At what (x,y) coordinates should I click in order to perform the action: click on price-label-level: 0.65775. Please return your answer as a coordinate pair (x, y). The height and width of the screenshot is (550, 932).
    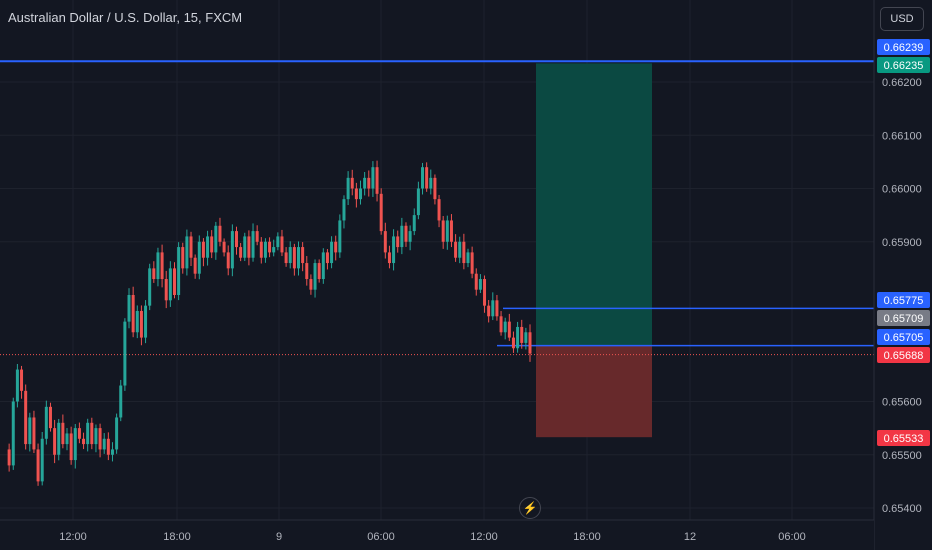
    Looking at the image, I should click on (903, 300).